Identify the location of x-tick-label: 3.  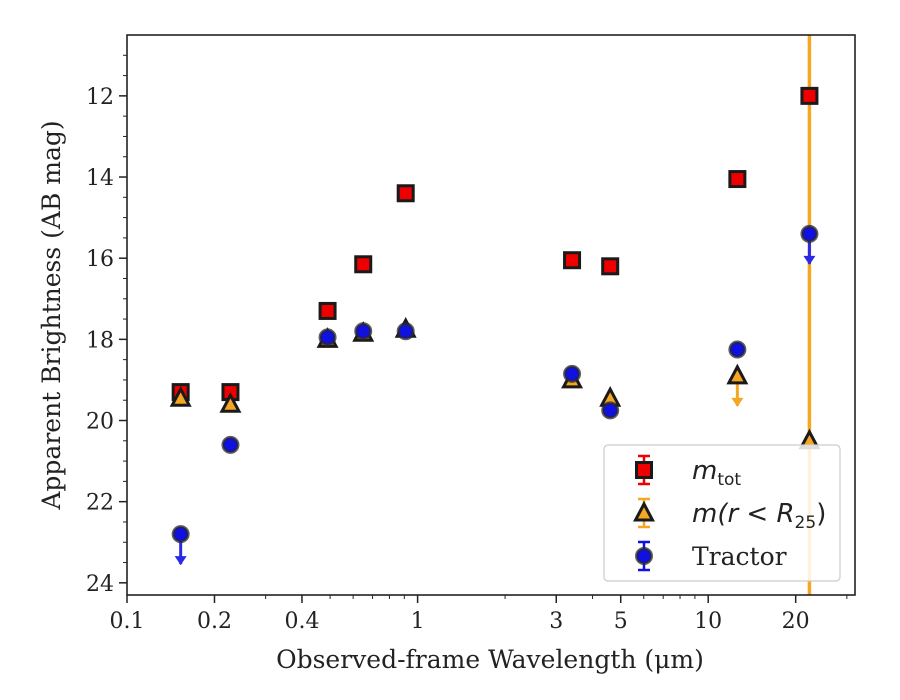
(556, 621).